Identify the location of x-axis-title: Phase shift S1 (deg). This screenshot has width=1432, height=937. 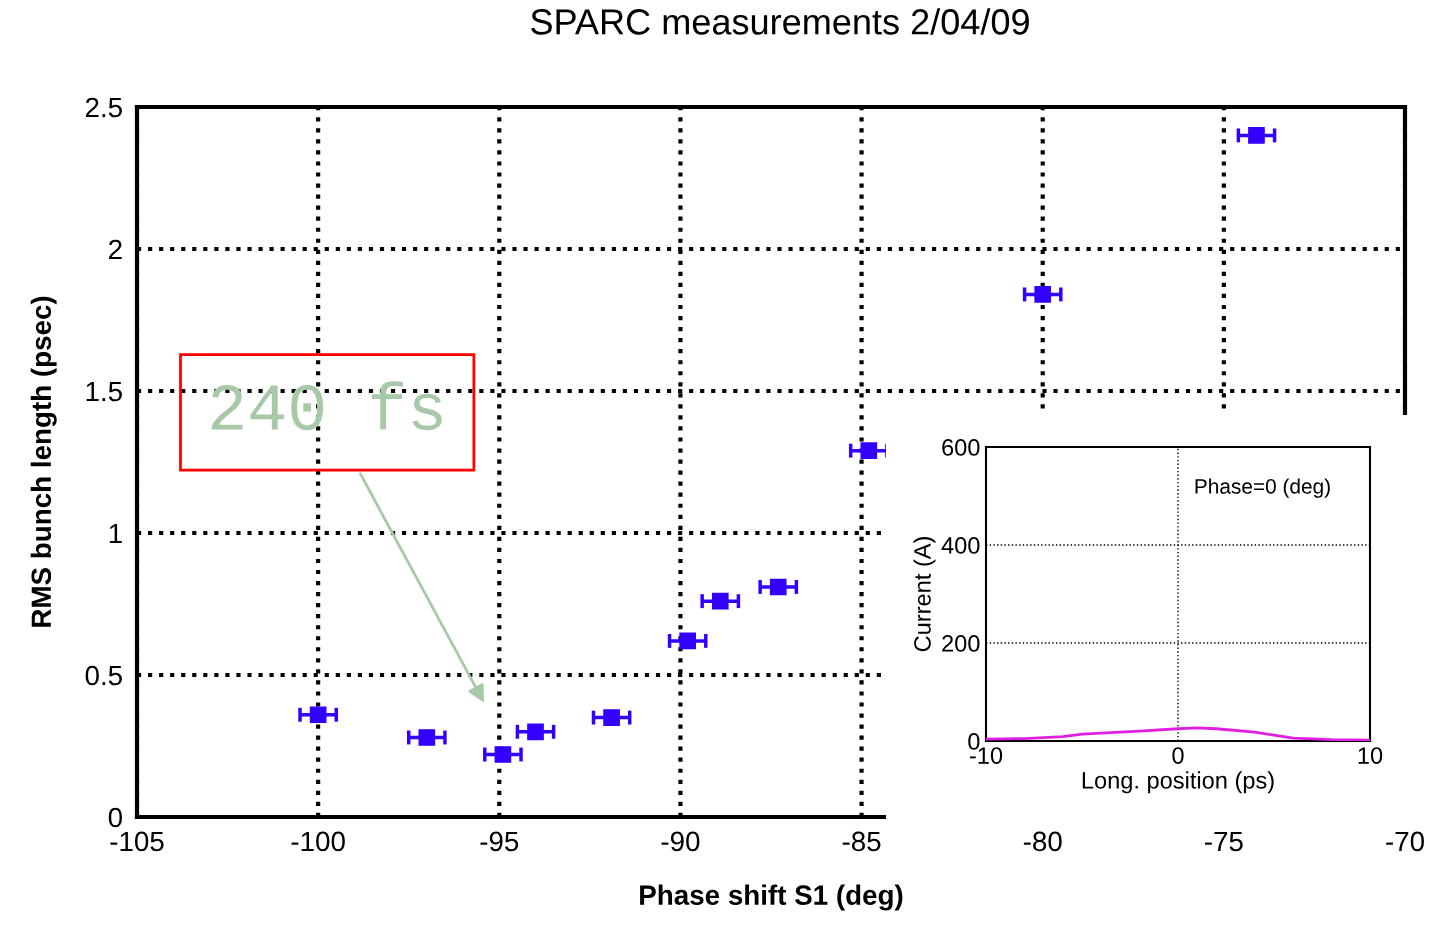
(771, 897).